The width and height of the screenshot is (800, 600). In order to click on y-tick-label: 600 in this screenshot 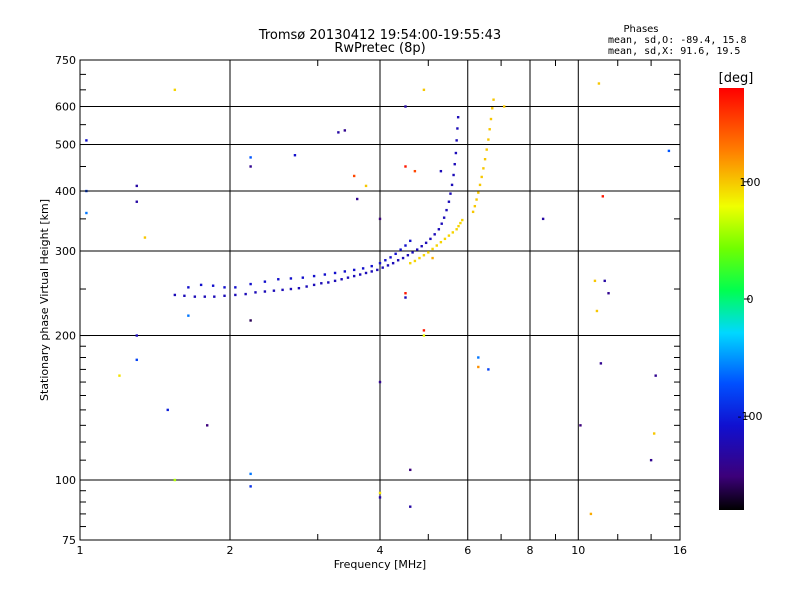, I will do `click(65, 107)`.